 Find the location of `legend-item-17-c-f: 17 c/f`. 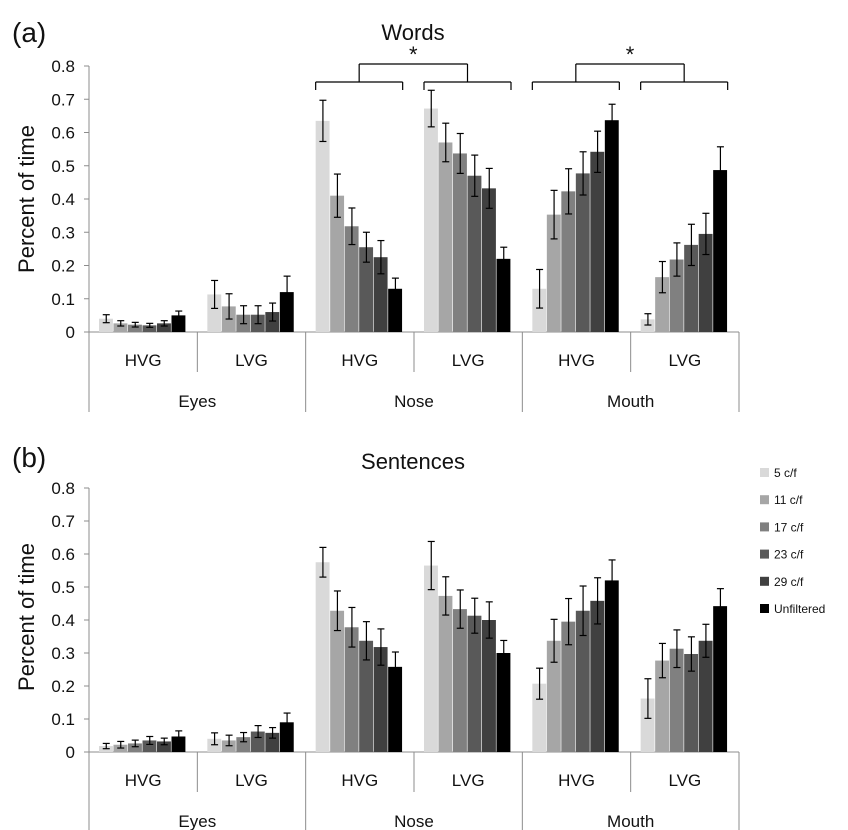

legend-item-17-c-f: 17 c/f is located at coordinates (782, 527).